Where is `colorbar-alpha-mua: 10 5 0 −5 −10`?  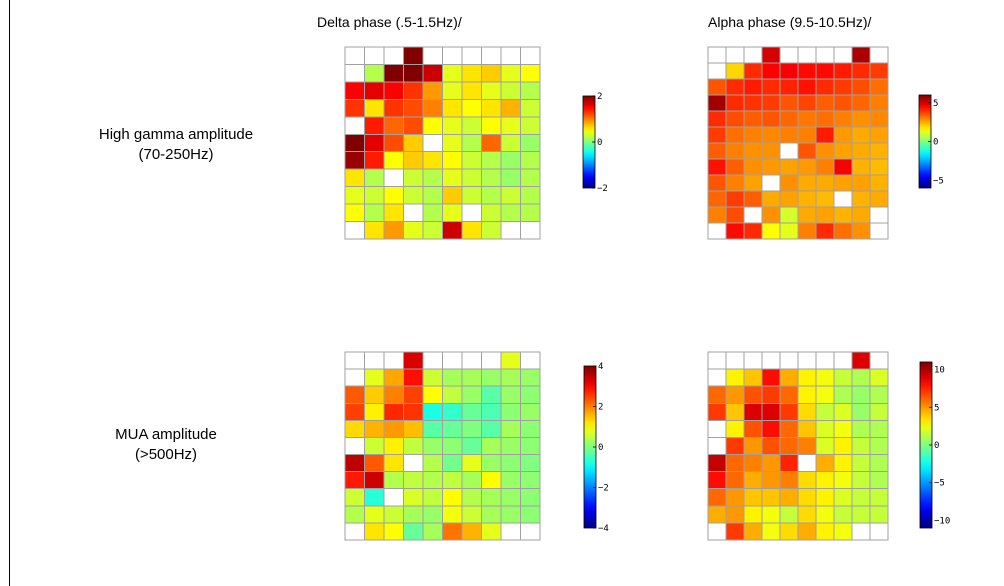
colorbar-alpha-mua: 10 5 0 −5 −10 is located at coordinates (934, 445).